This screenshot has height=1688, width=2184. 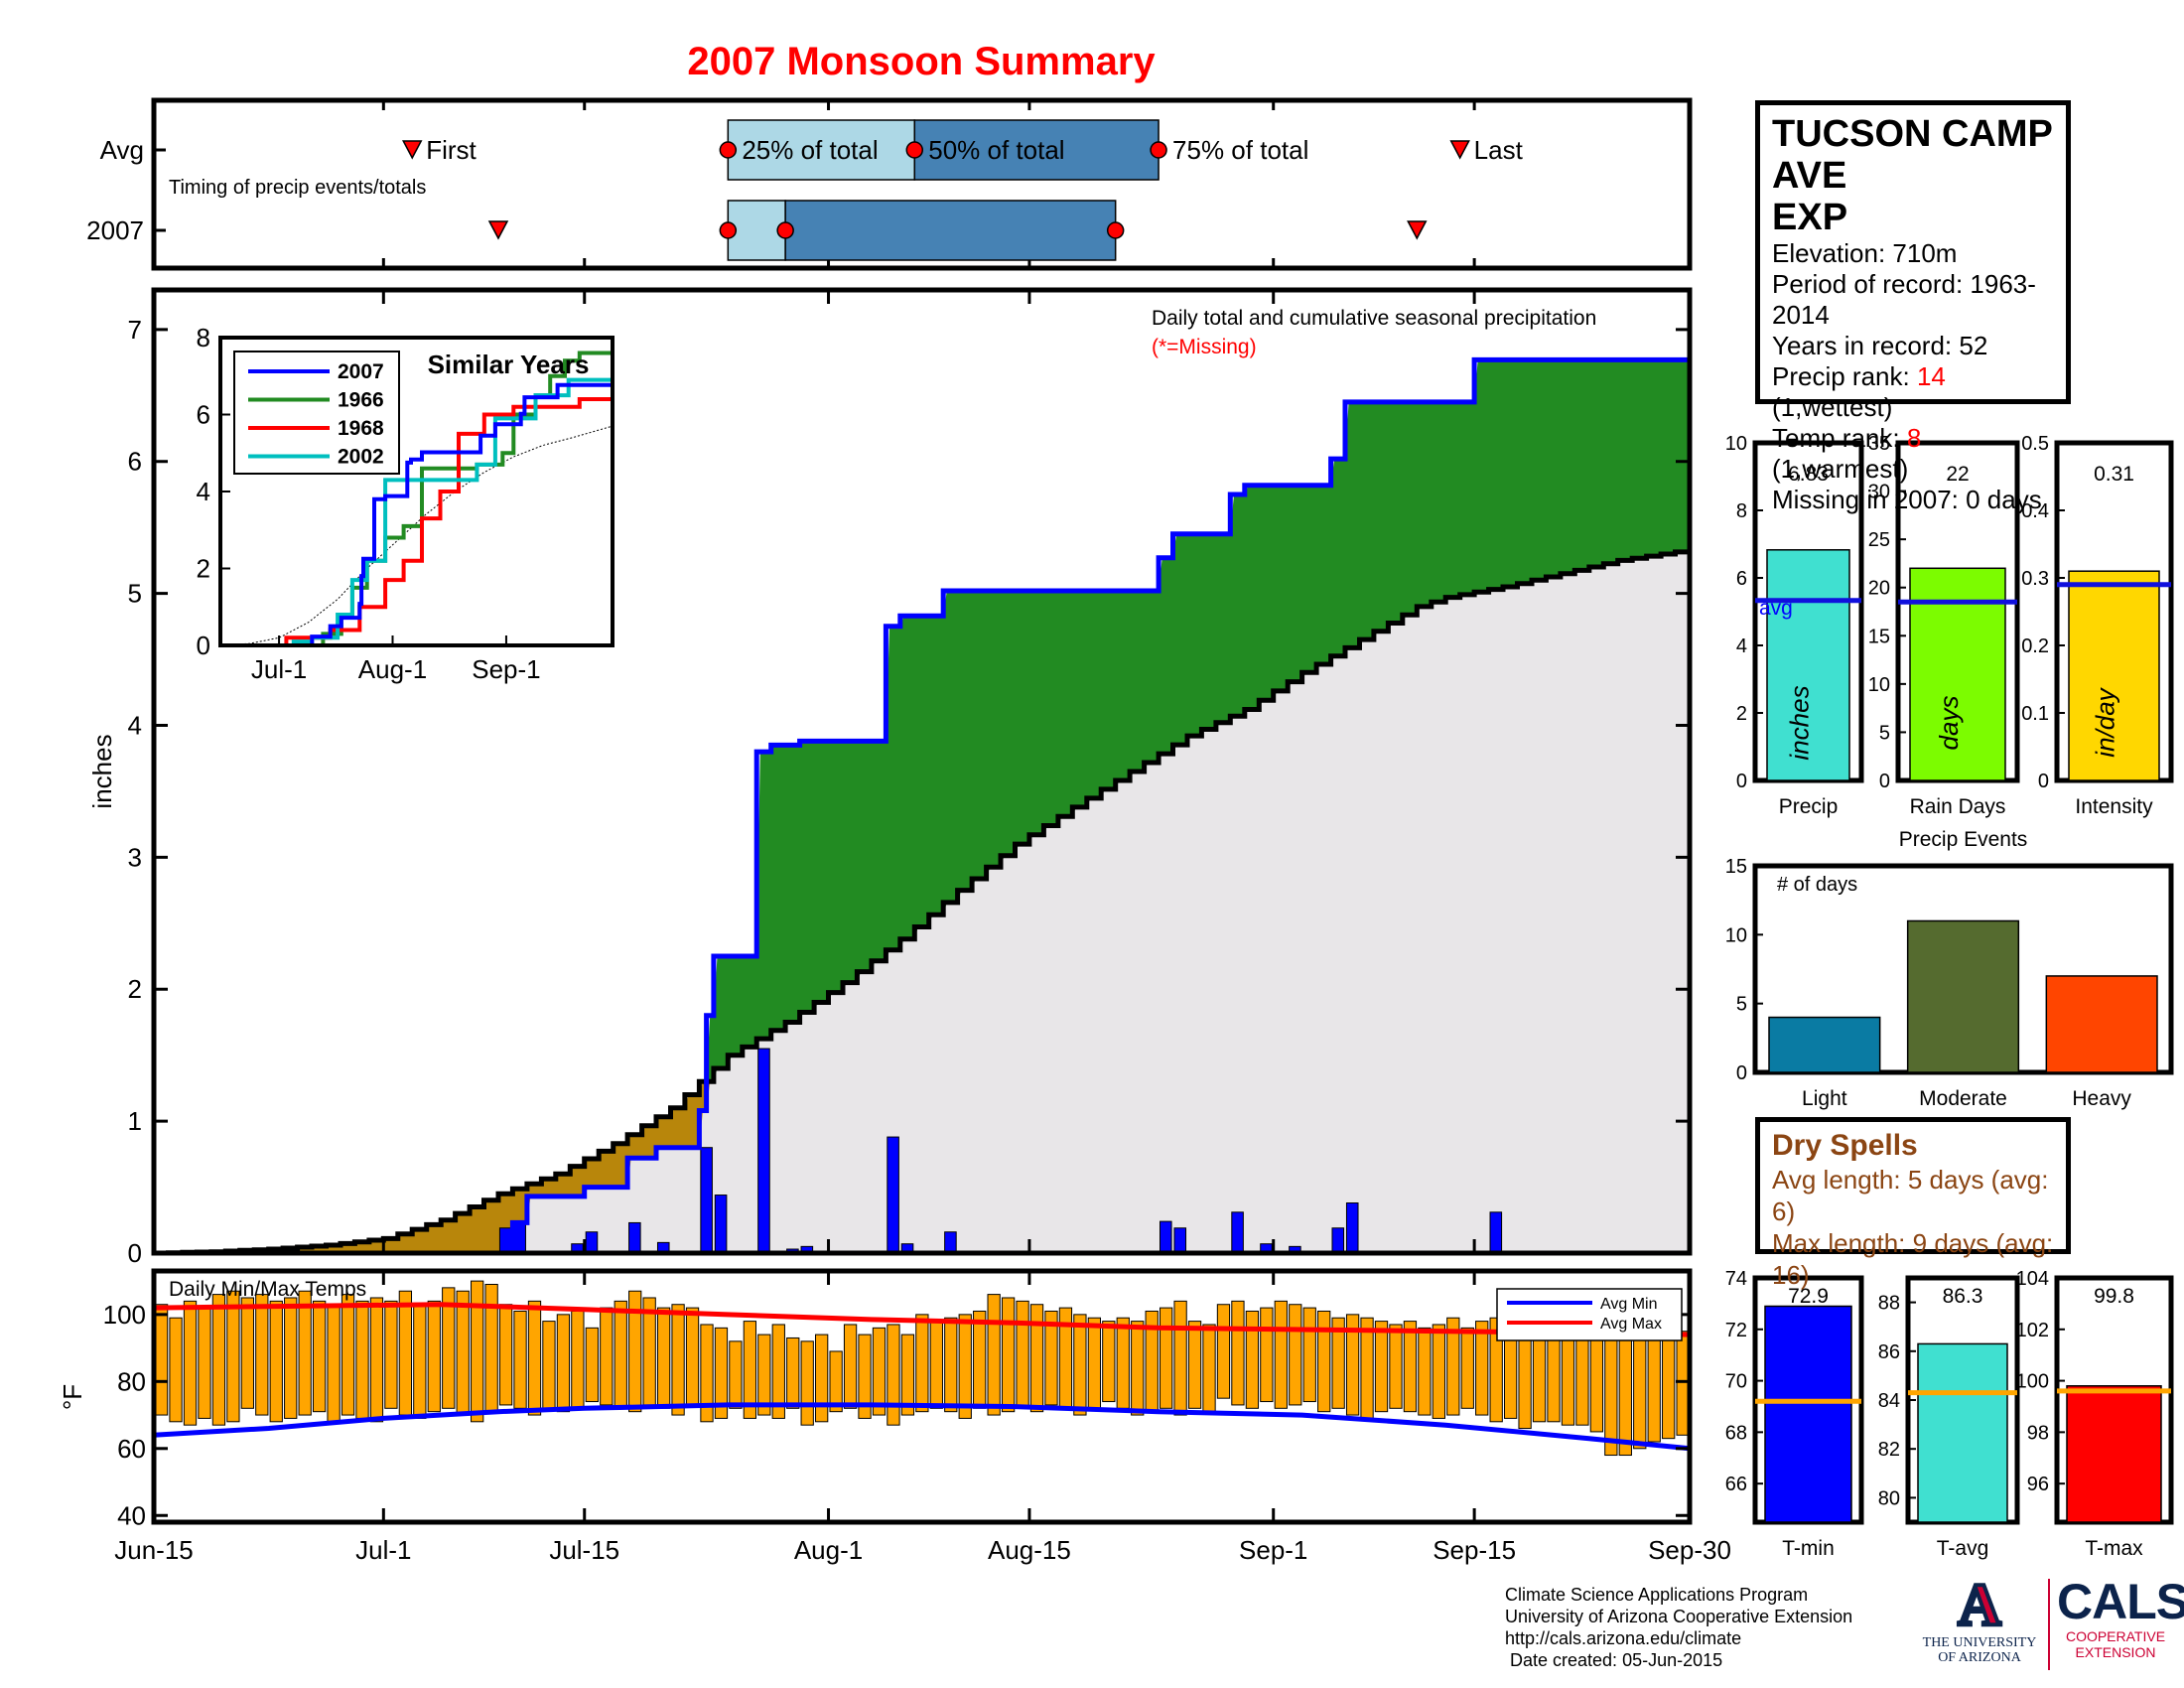 What do you see at coordinates (1840, 469) in the screenshot?
I see `temp-rank-suffix: (1,warmest)` at bounding box center [1840, 469].